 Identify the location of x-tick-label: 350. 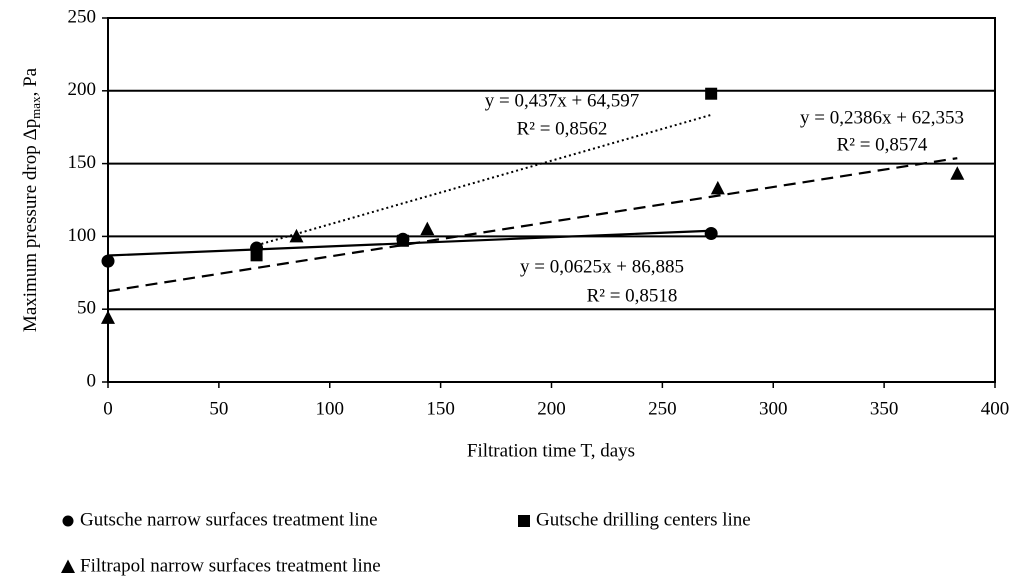
(884, 408).